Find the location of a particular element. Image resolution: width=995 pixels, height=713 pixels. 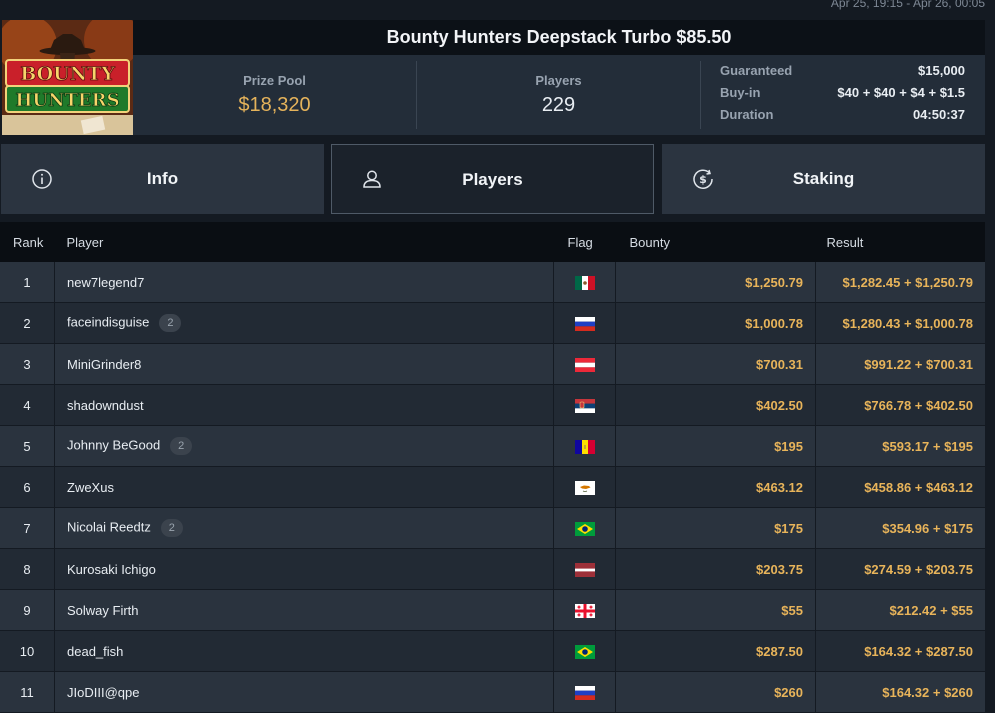

tab-staking-label: Staking is located at coordinates (823, 178).